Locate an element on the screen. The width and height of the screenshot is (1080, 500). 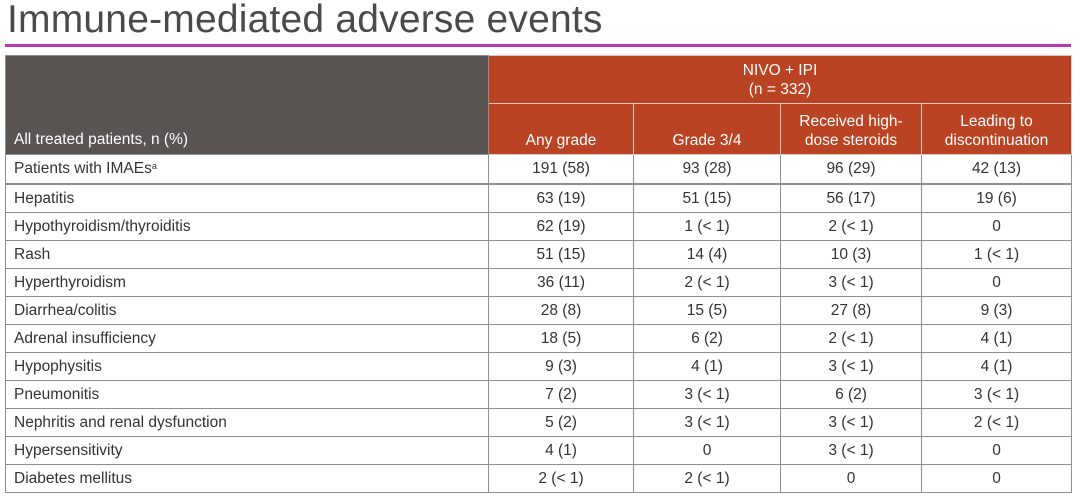
value-cell: 56 (17) is located at coordinates (851, 198).